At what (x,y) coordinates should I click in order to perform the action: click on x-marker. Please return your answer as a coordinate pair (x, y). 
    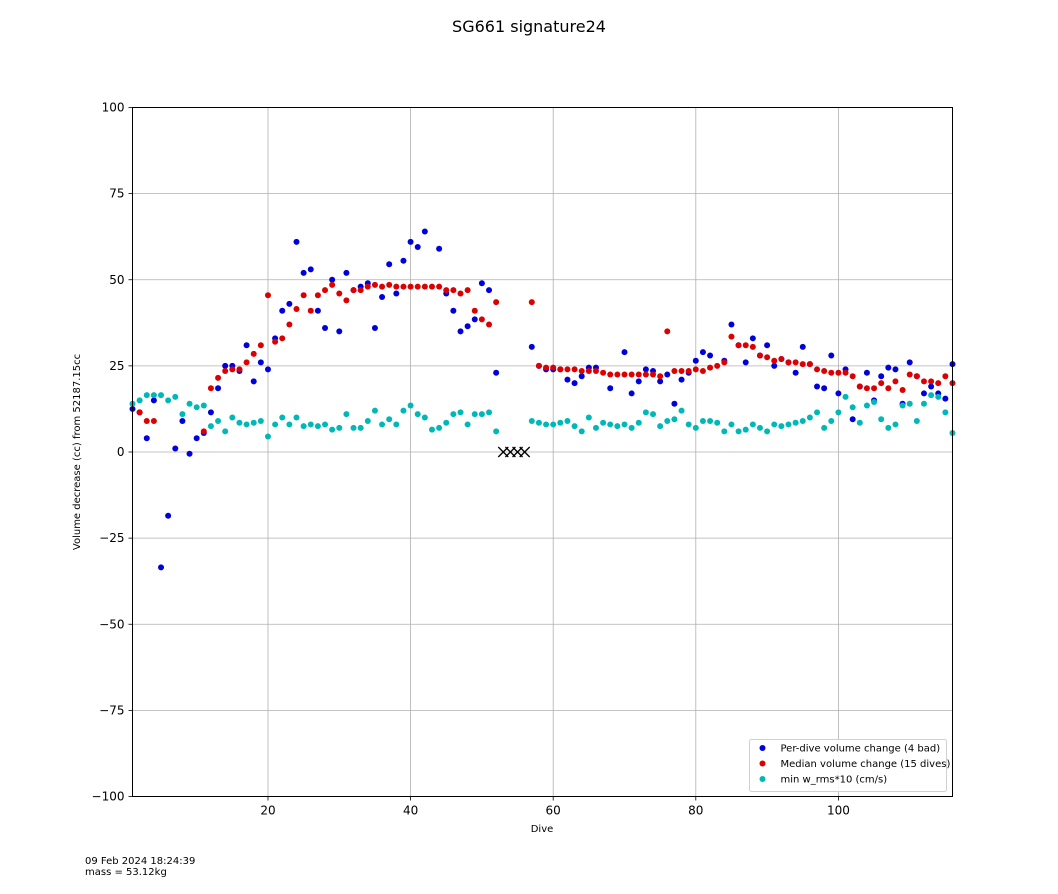
    Looking at the image, I should click on (525, 452).